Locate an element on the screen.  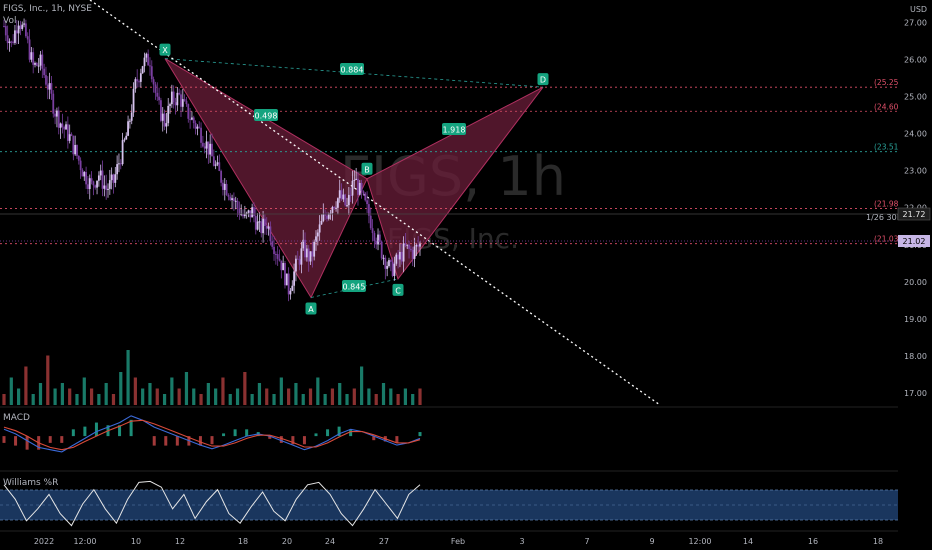
time-tick-label: 12 is located at coordinates (180, 541).